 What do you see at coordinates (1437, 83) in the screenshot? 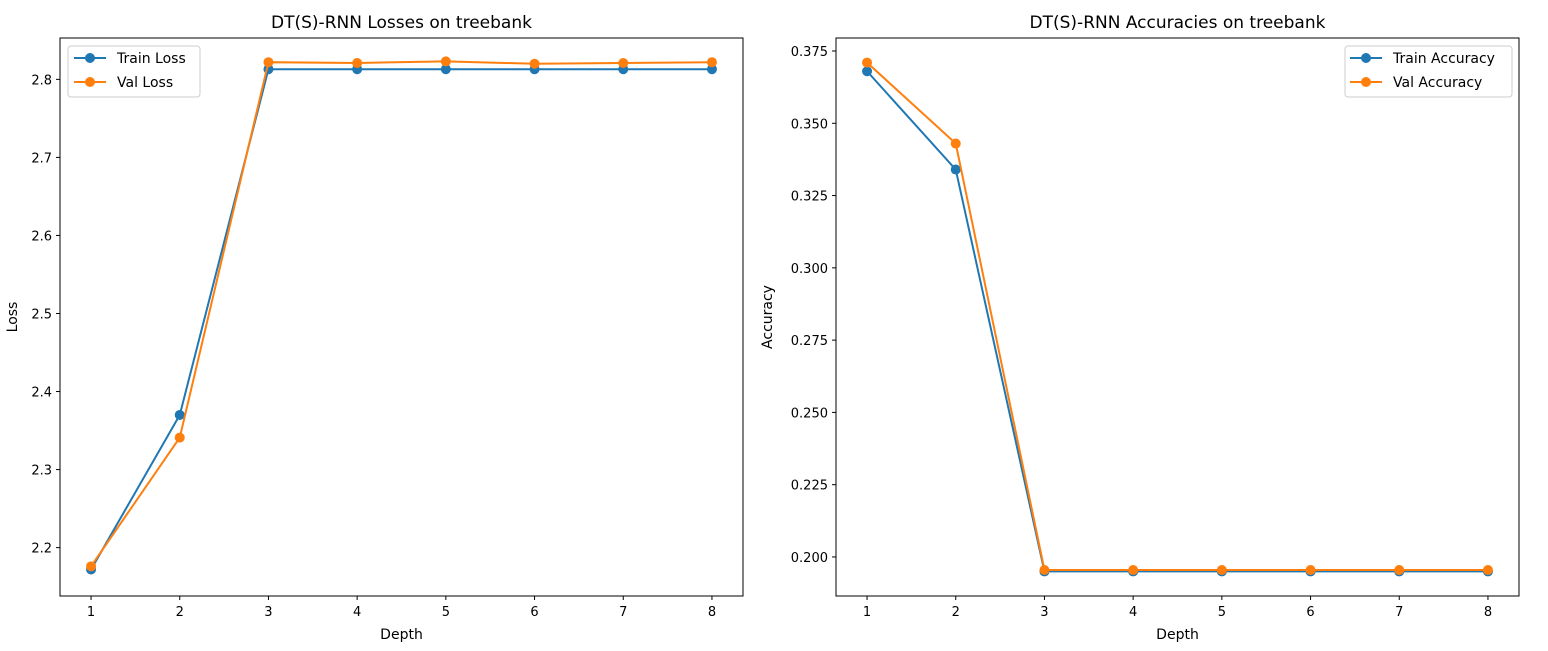
I see `accuracy-legend-label-val: Val Accuracy` at bounding box center [1437, 83].